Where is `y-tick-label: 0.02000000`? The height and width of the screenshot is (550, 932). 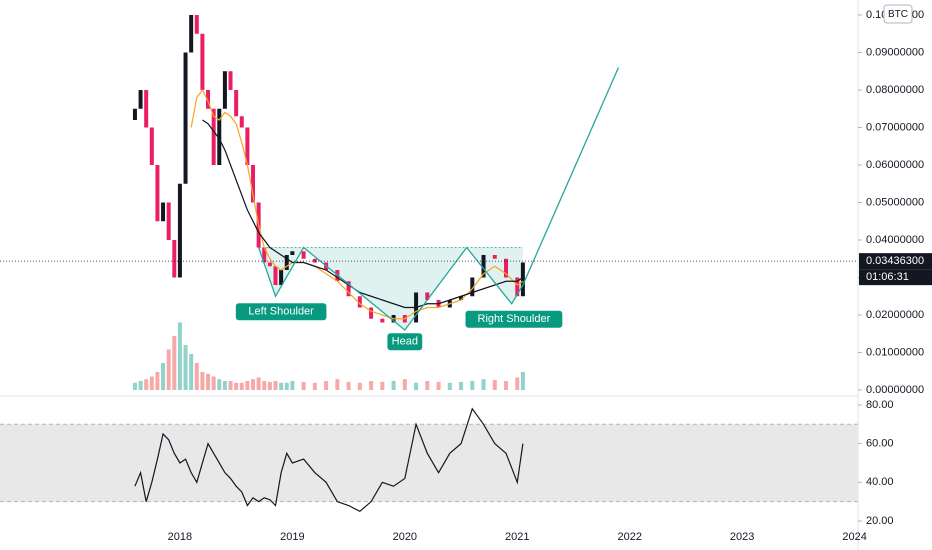 y-tick-label: 0.02000000 is located at coordinates (895, 315).